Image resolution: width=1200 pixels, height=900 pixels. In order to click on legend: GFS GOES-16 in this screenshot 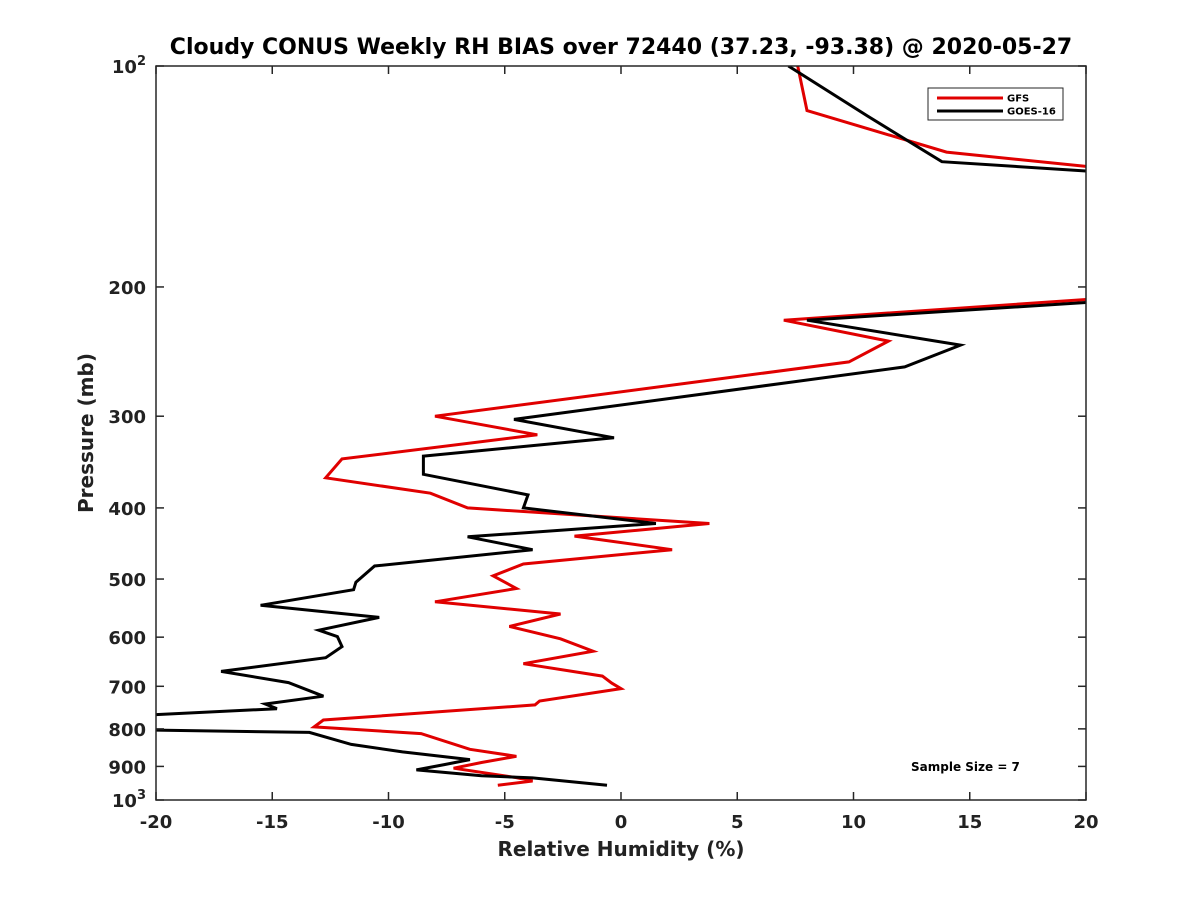, I will do `click(995, 104)`.